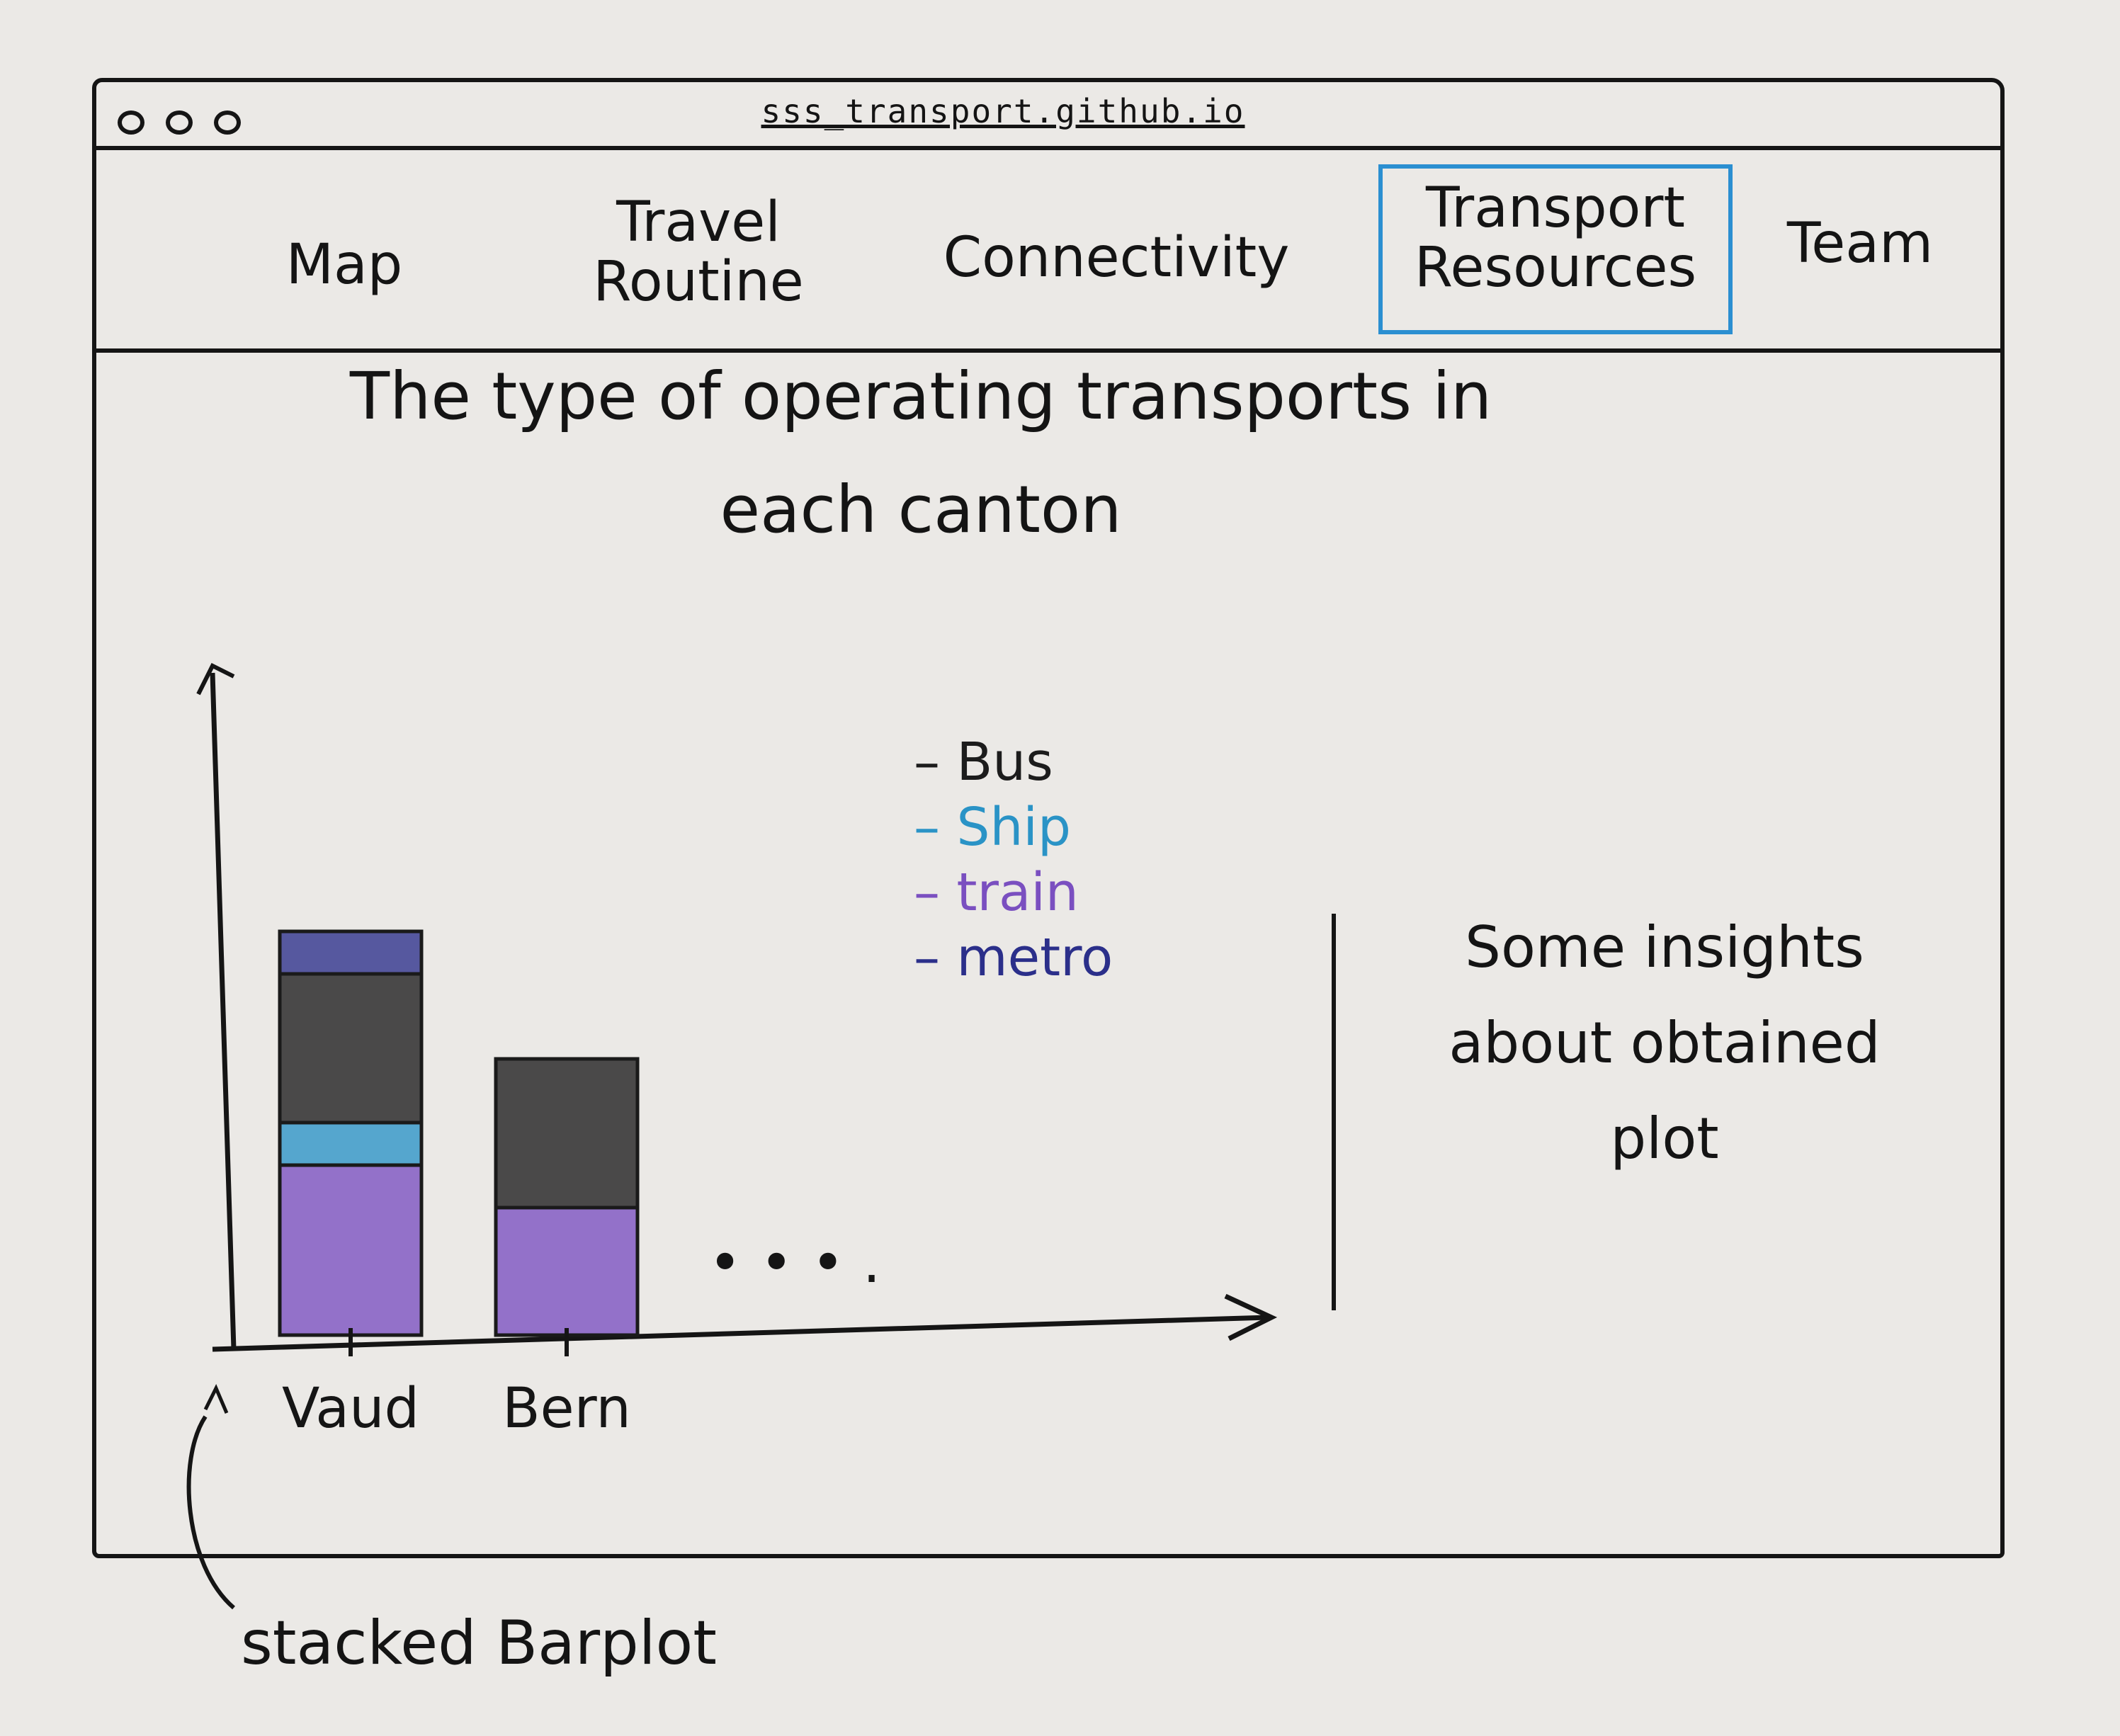  I want to click on y-axis-arrowhead, so click(215, 679).